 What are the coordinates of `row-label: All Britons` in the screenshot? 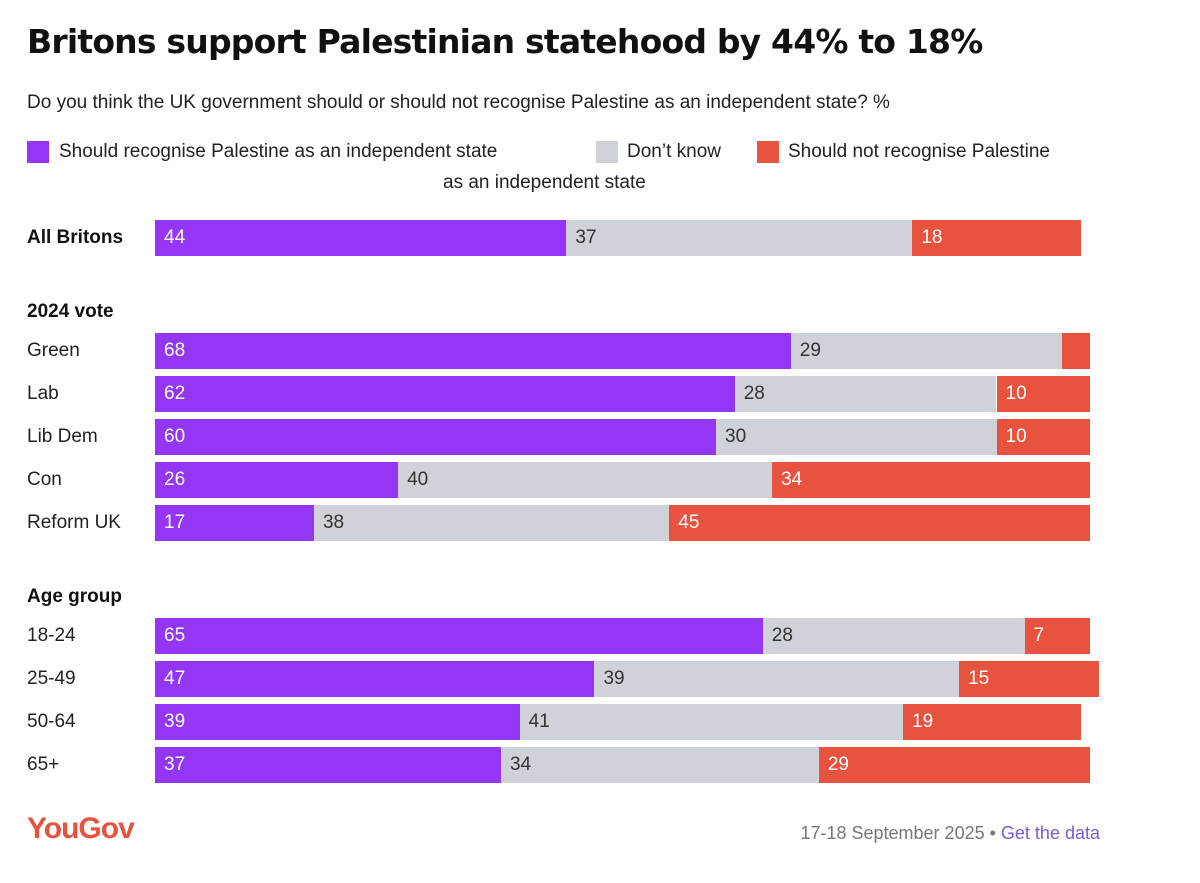 It's located at (75, 237).